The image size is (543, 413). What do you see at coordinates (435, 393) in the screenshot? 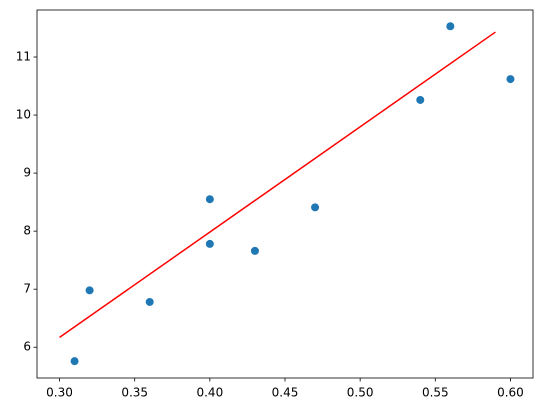
I see `x-tick-label: 0.55` at bounding box center [435, 393].